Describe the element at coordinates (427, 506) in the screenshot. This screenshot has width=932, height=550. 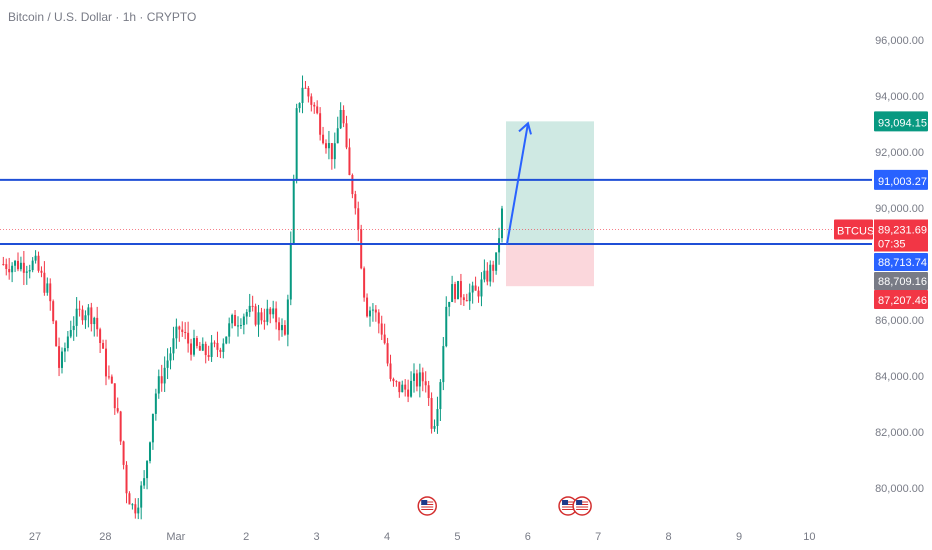
I see `flag-event-icon` at that location.